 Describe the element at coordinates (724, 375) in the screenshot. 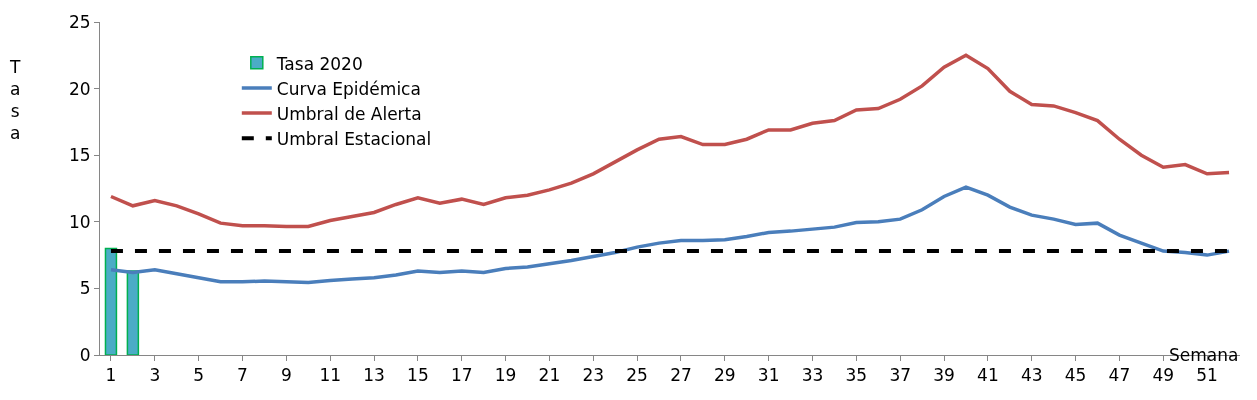

I see `x-tick-label: 29` at that location.